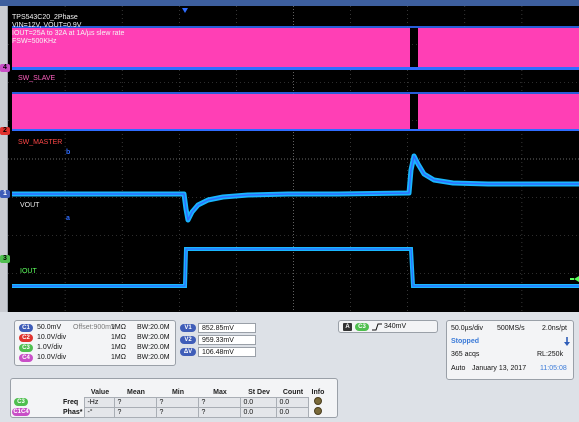  I want to click on col-mean: Mean, so click(136, 392).